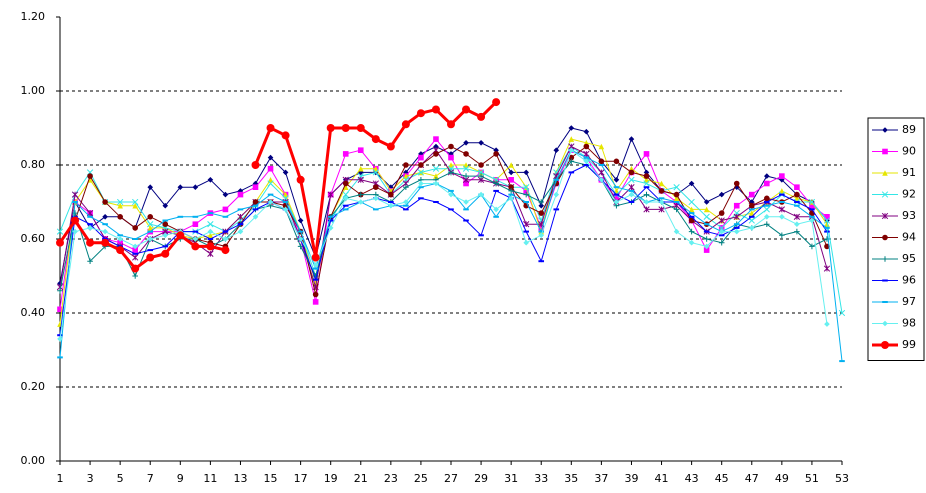 The height and width of the screenshot is (493, 926). I want to click on x-tick-label: 27, so click(451, 478).